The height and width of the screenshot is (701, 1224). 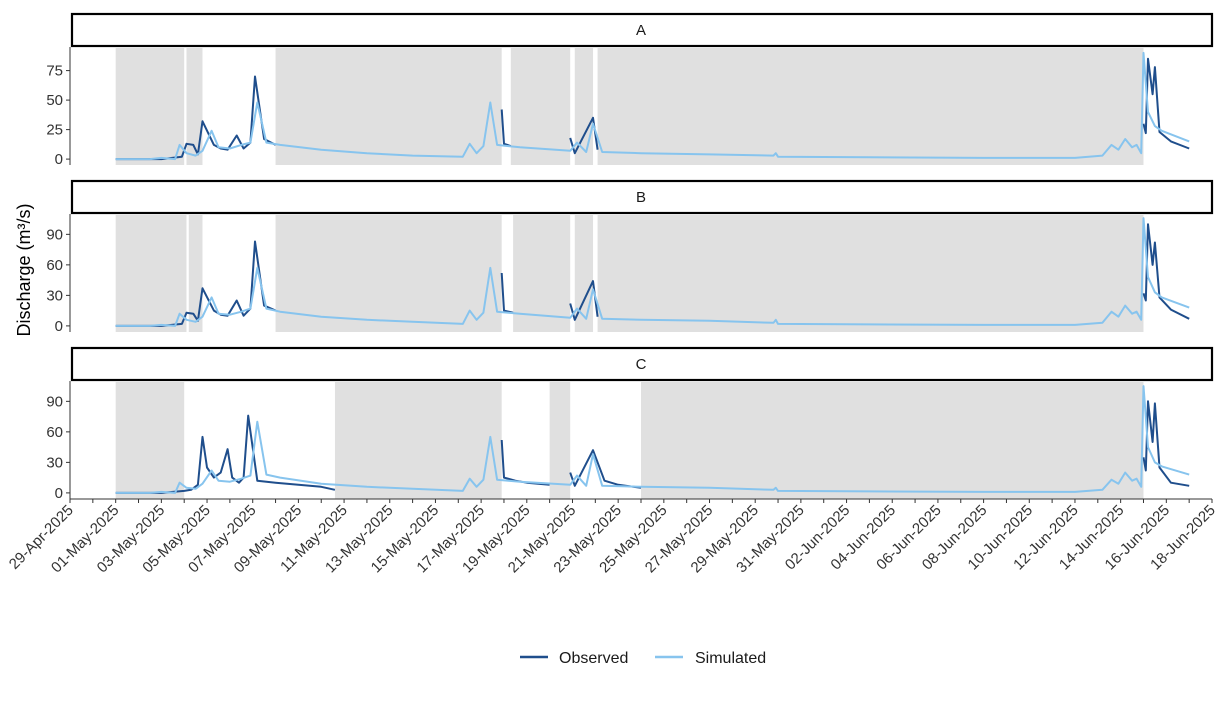 I want to click on y-tick-label: 25, so click(x=54, y=130).